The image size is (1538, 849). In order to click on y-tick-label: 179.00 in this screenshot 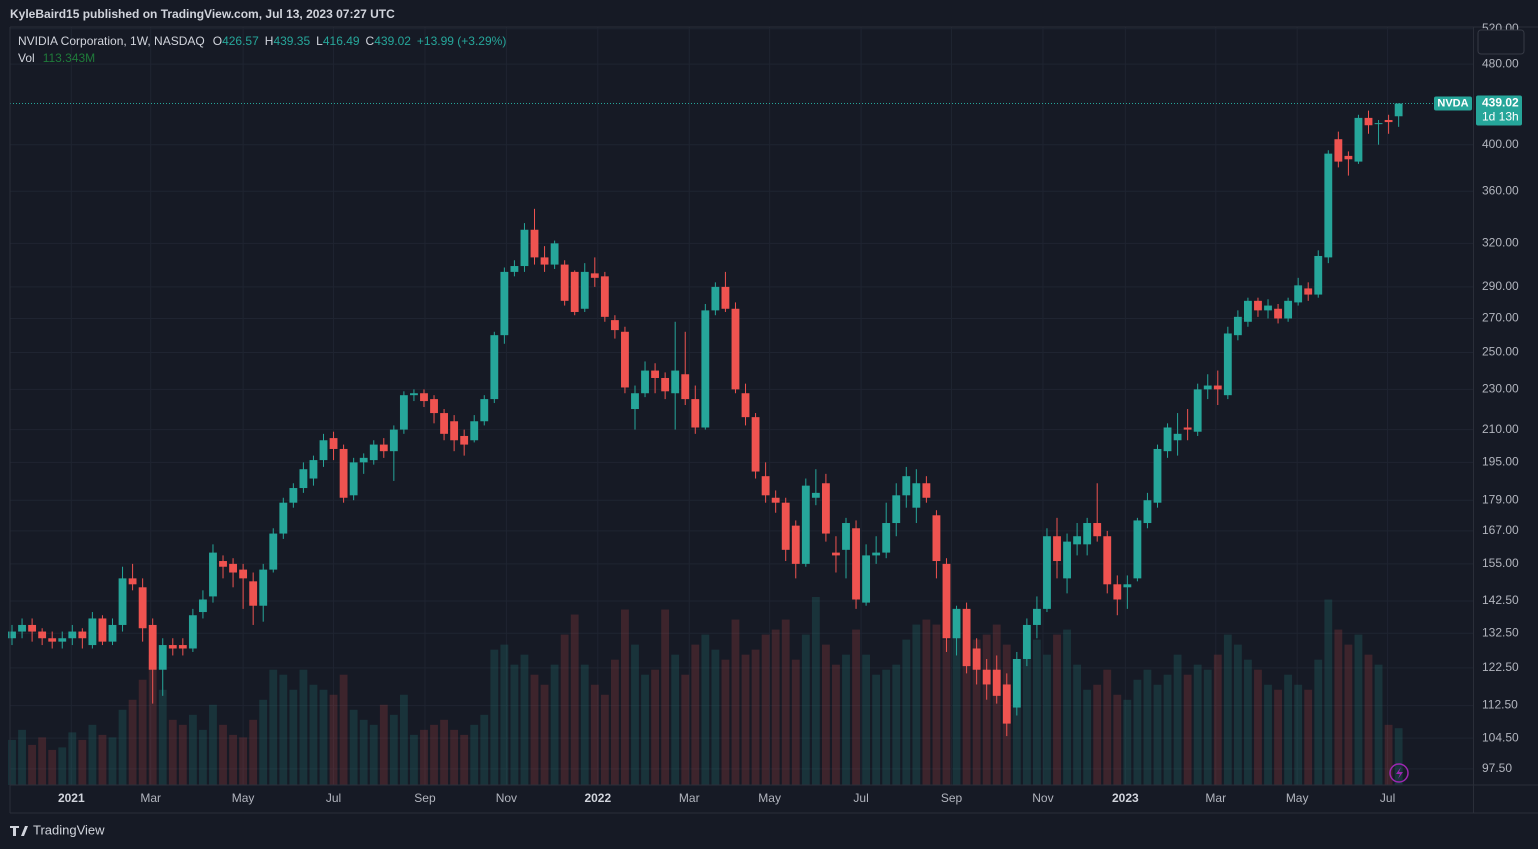, I will do `click(1500, 499)`.